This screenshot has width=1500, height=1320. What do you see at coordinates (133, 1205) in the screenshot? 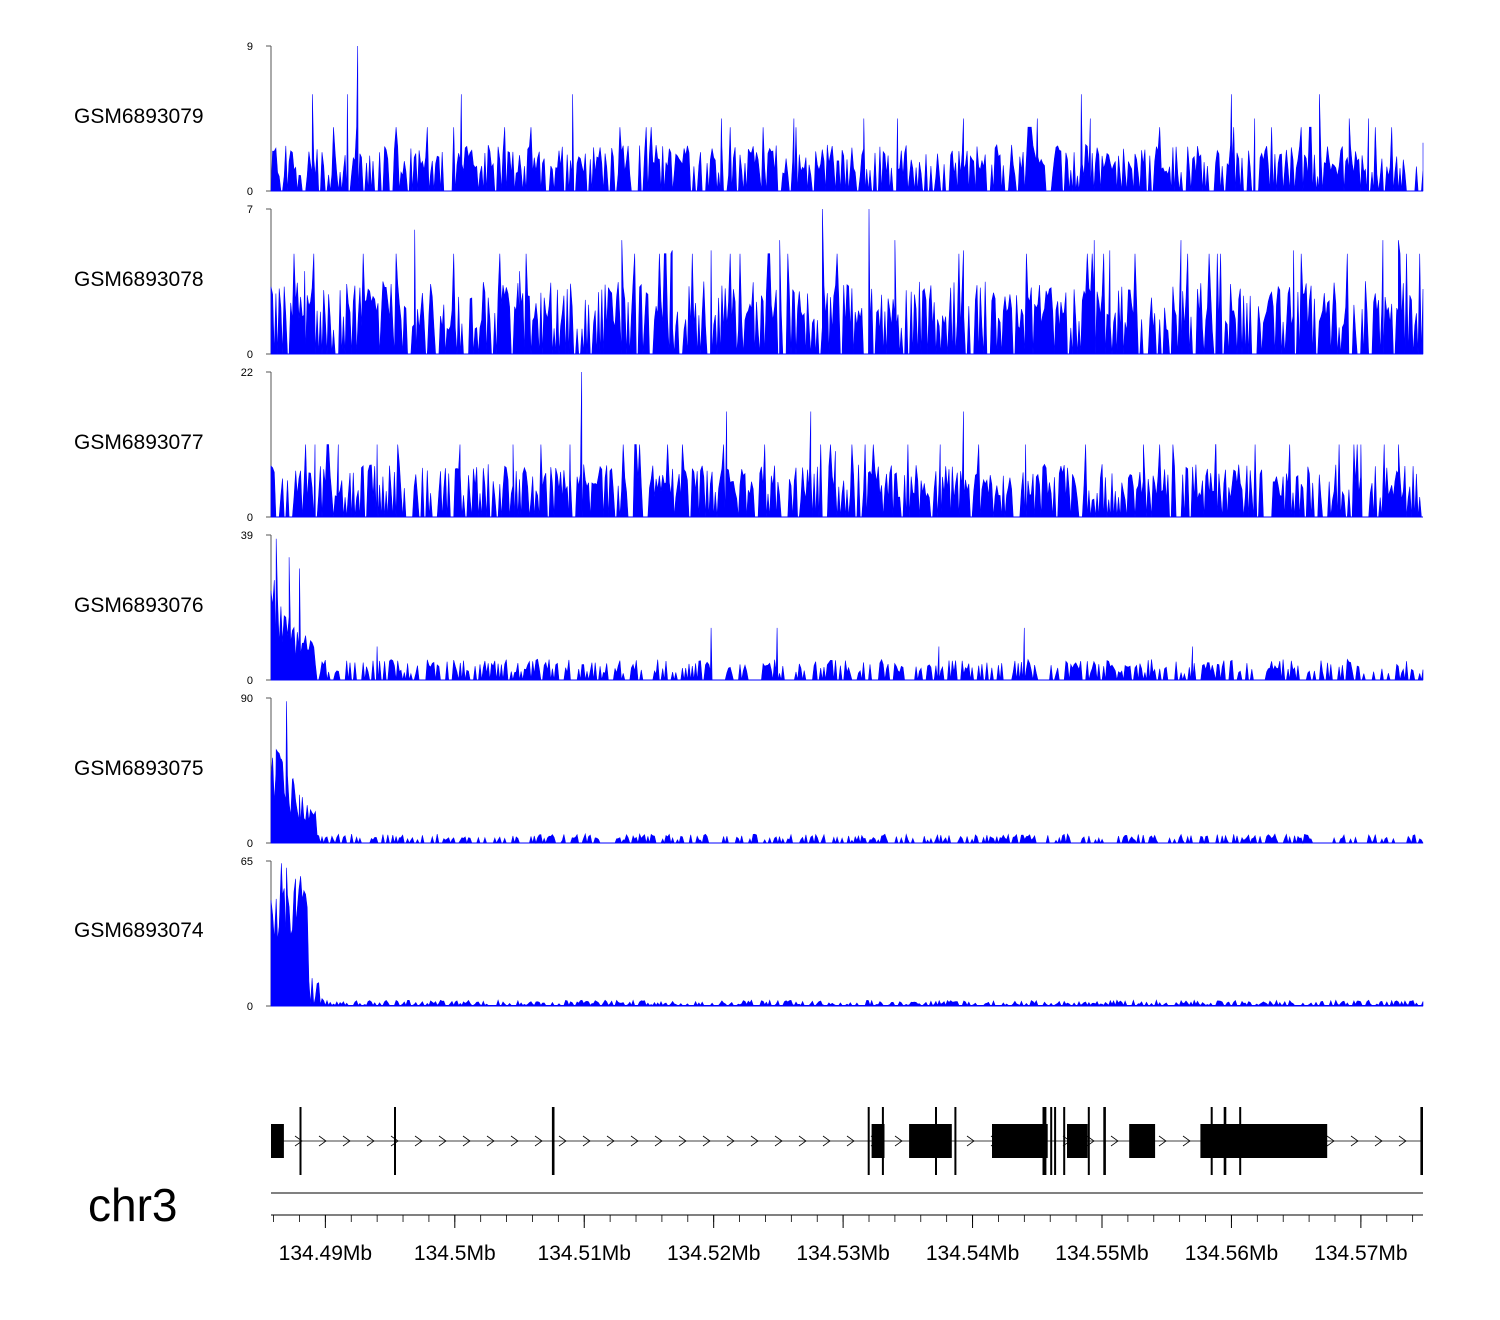
I see `chromosome-label: chr3` at bounding box center [133, 1205].